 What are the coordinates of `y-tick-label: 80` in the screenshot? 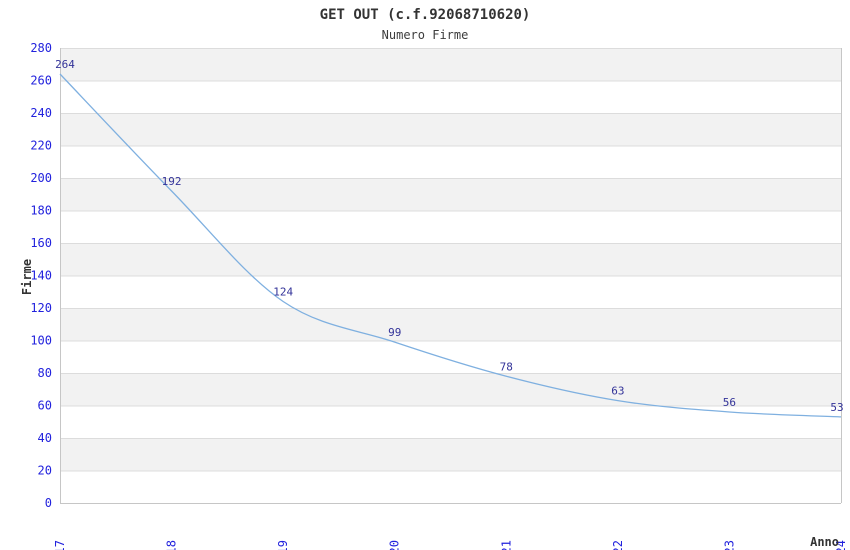 It's located at (45, 373).